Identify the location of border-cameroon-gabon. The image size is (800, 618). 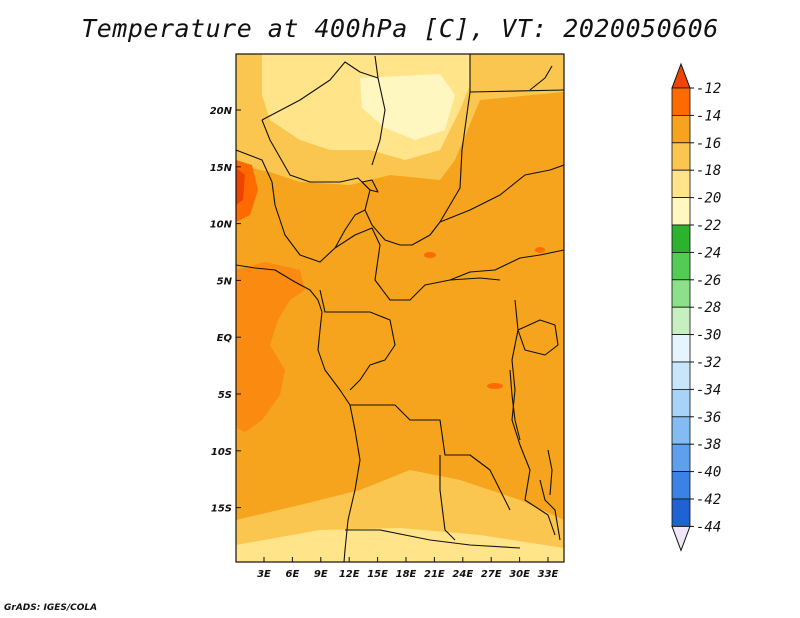
(344, 301).